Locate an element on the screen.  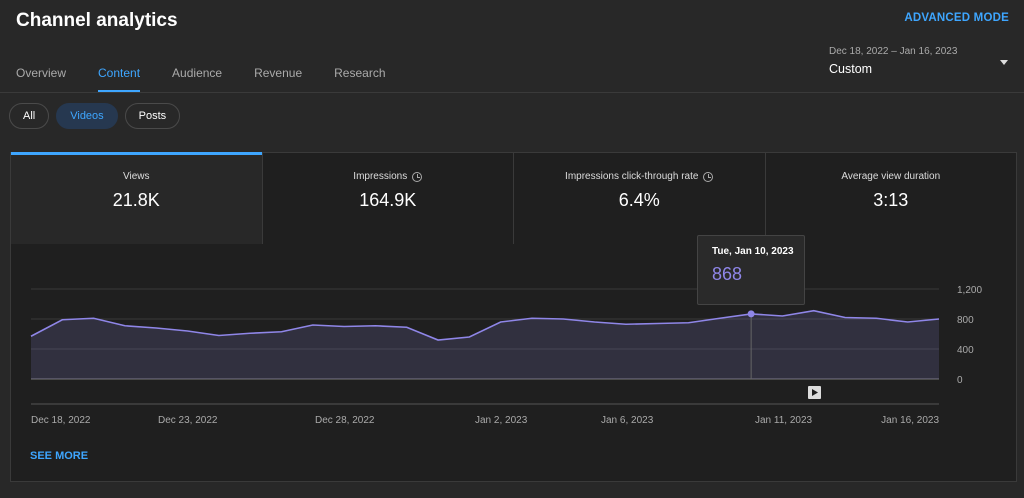
metric-label-text: Average view duration is located at coordinates (891, 176).